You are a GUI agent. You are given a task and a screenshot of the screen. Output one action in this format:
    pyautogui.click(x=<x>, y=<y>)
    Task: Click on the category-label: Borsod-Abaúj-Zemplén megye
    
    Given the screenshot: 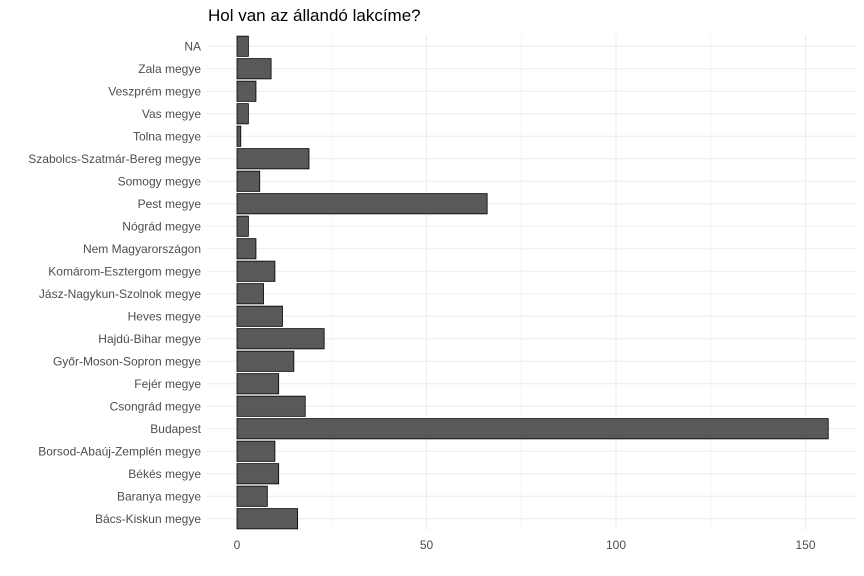 What is the action you would take?
    pyautogui.click(x=119, y=451)
    